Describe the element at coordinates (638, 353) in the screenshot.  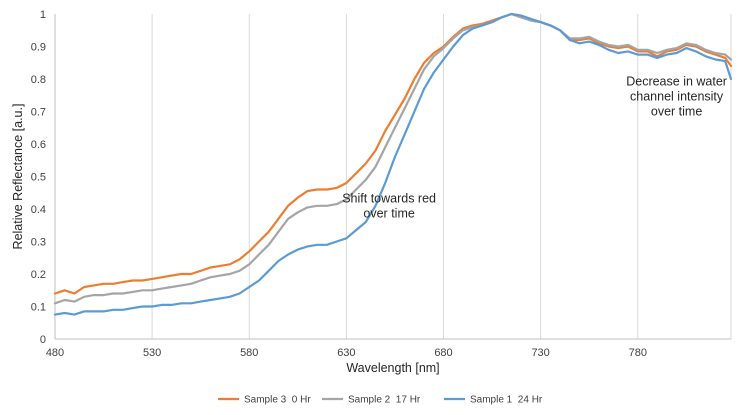
I see `x-tick-label: 780` at that location.